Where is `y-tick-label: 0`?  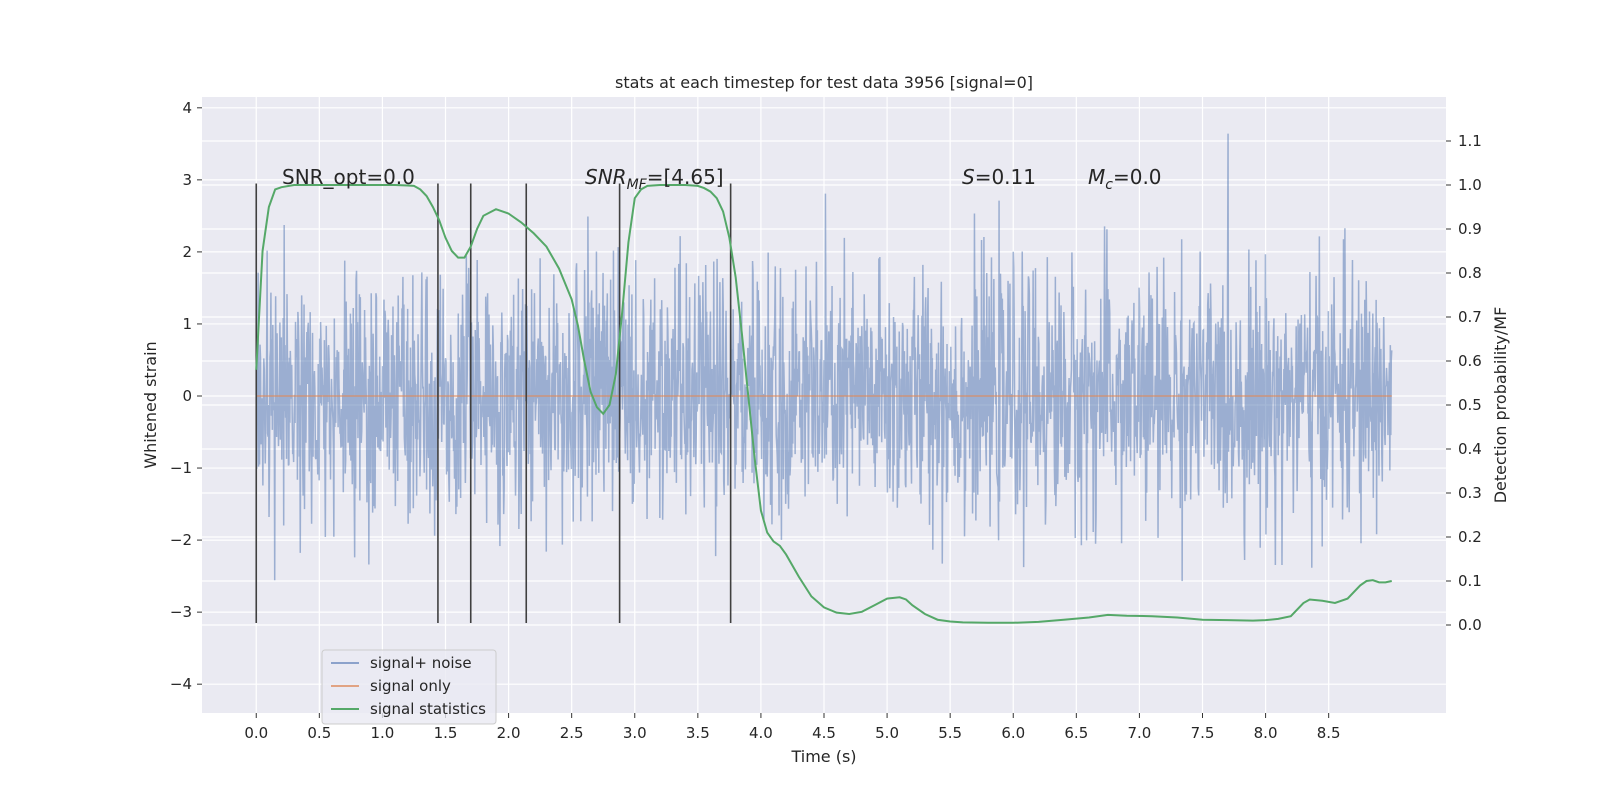 y-tick-label: 0 is located at coordinates (187, 396).